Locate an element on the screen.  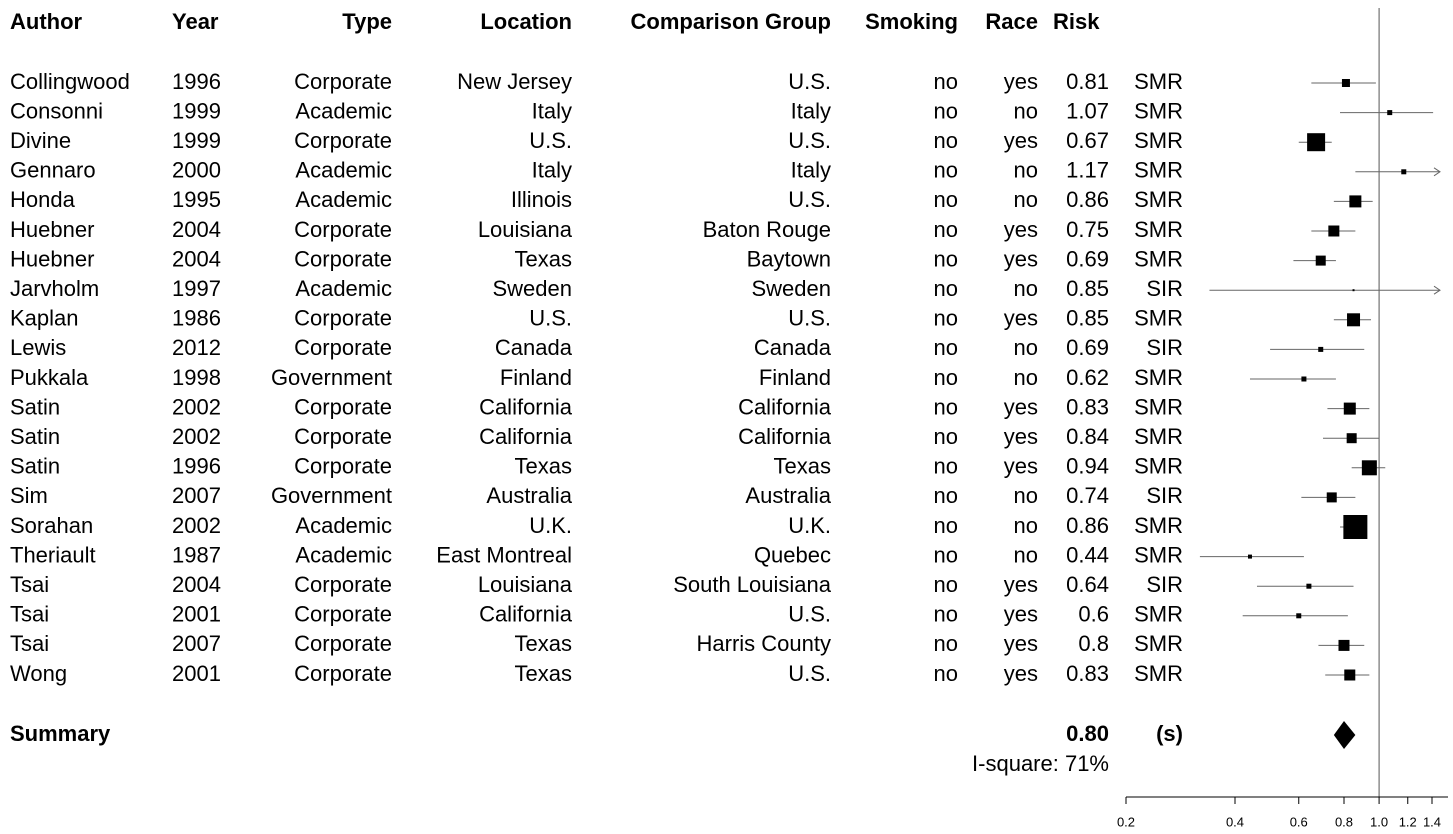
cell: Sorahan is located at coordinates (51, 525).